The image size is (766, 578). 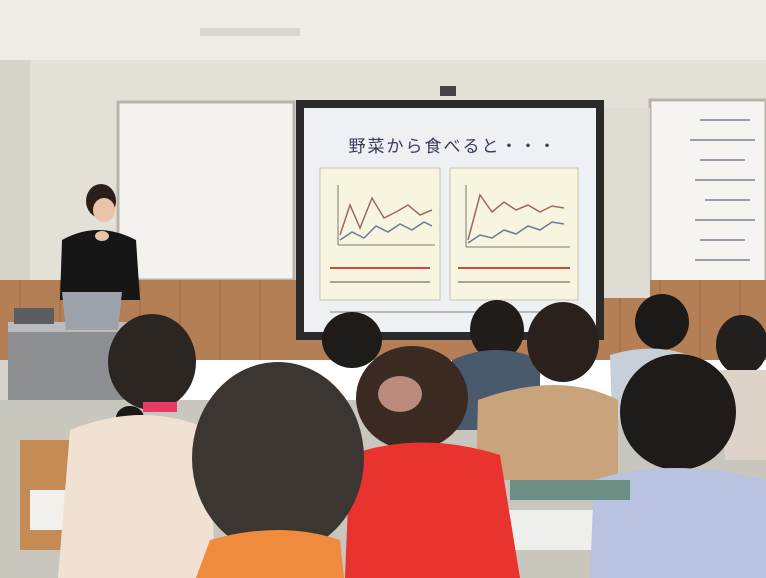 What do you see at coordinates (453, 147) in the screenshot?
I see `slide-title: 野菜から食べると・・・` at bounding box center [453, 147].